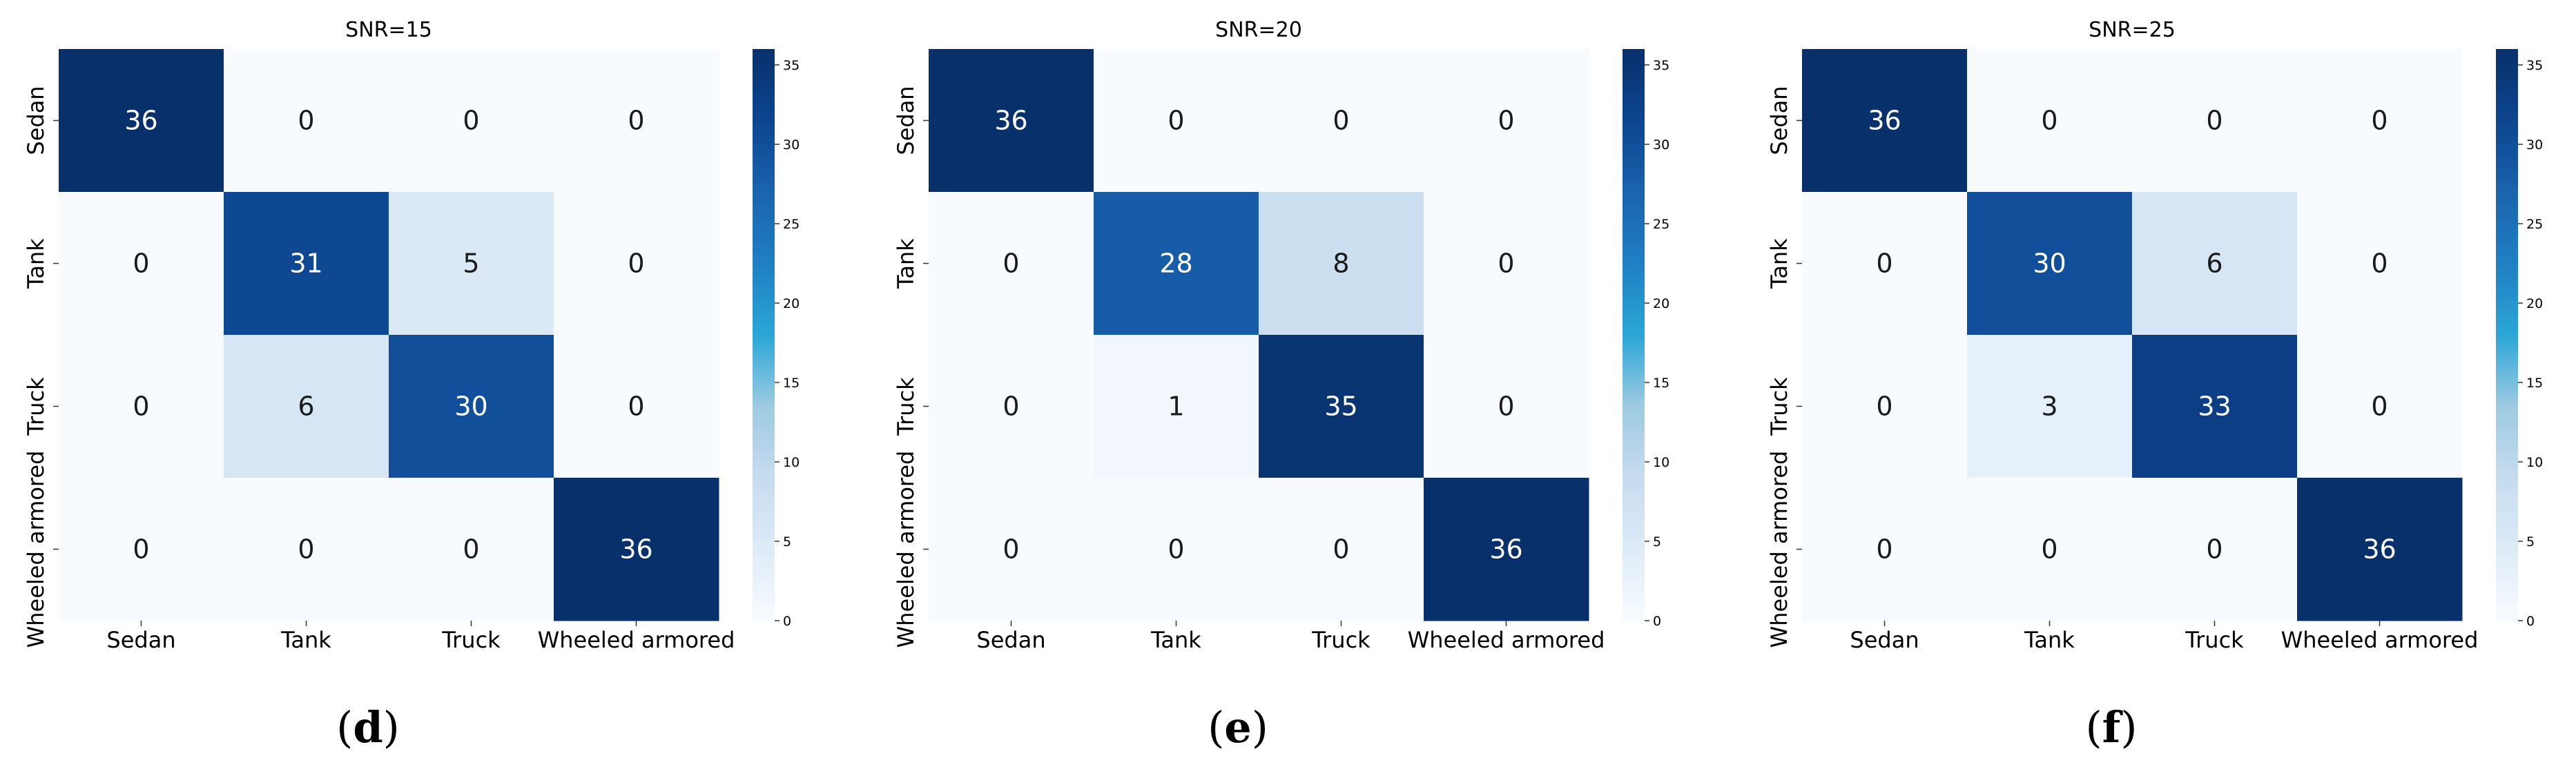 The image size is (2576, 776). Describe the element at coordinates (1238, 727) in the screenshot. I see `panel-caption: (e)` at that location.